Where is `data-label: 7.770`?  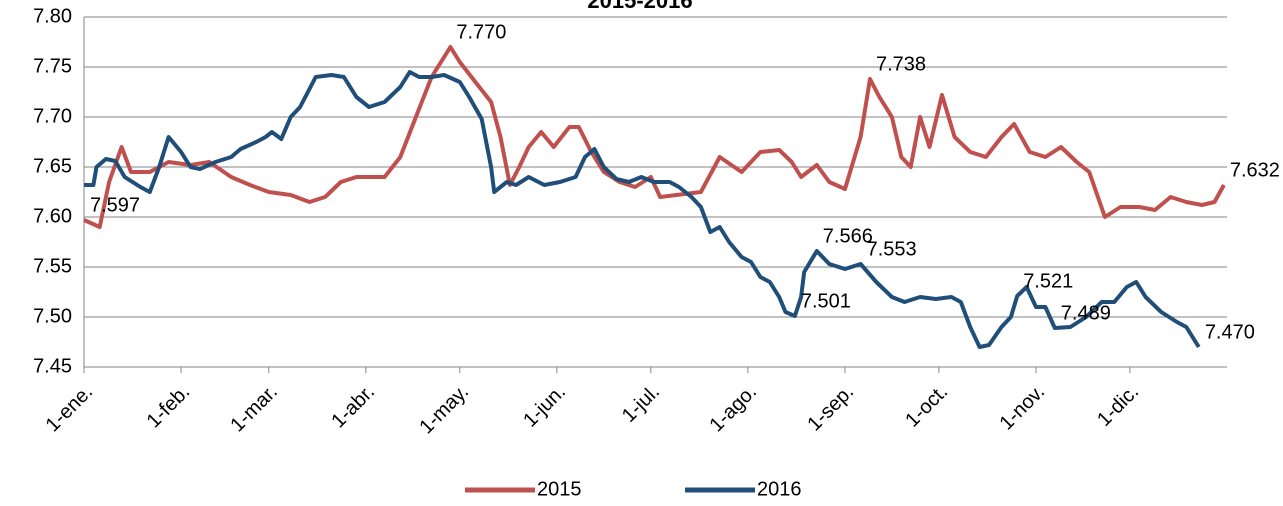
data-label: 7.770 is located at coordinates (481, 32).